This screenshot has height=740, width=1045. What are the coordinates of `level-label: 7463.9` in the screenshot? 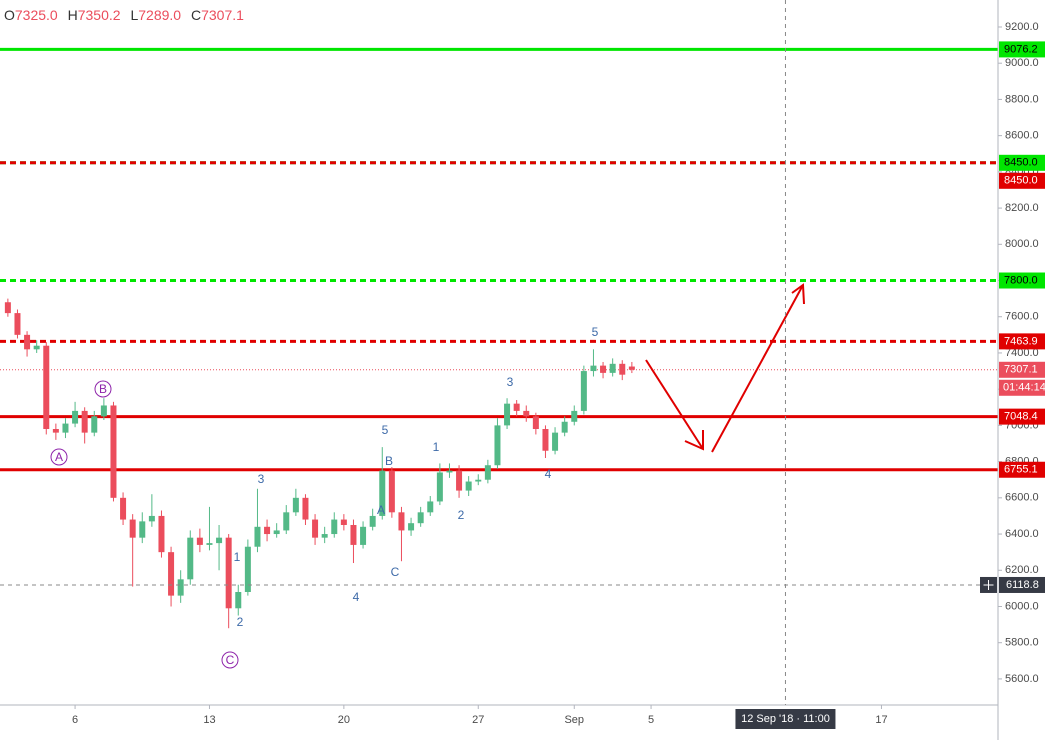 It's located at (1021, 341).